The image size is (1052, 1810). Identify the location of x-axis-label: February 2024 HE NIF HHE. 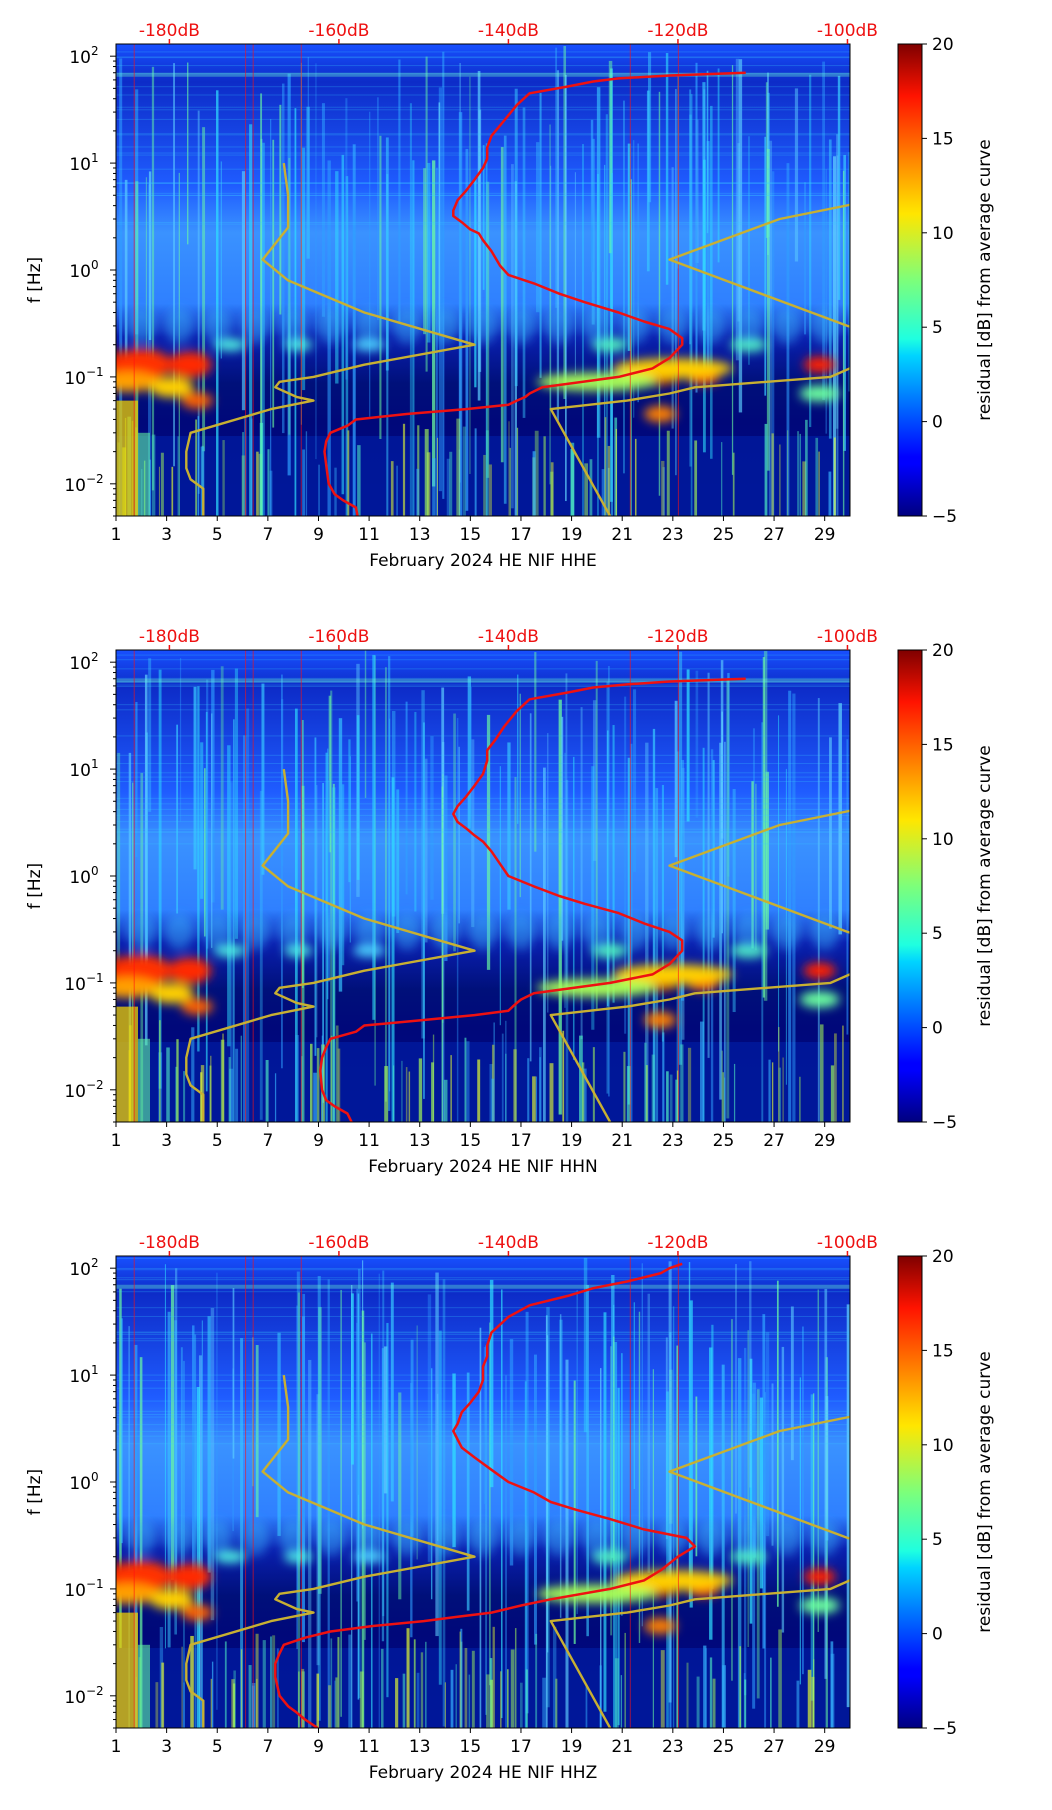
(483, 561).